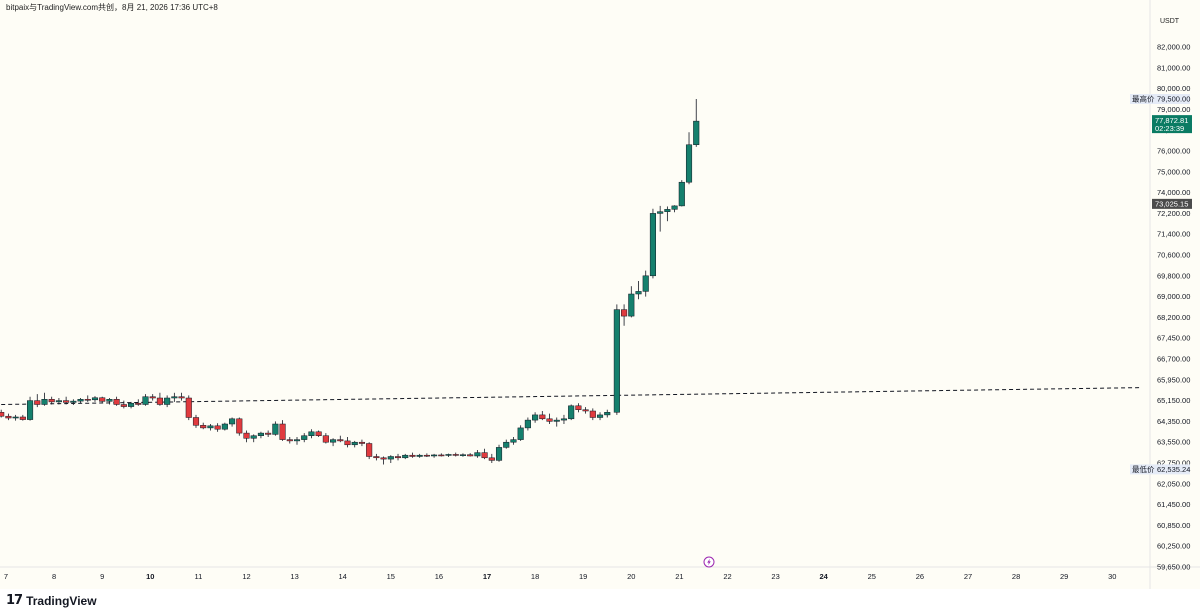  What do you see at coordinates (571, 396) in the screenshot?
I see `dashed-trend-line` at bounding box center [571, 396].